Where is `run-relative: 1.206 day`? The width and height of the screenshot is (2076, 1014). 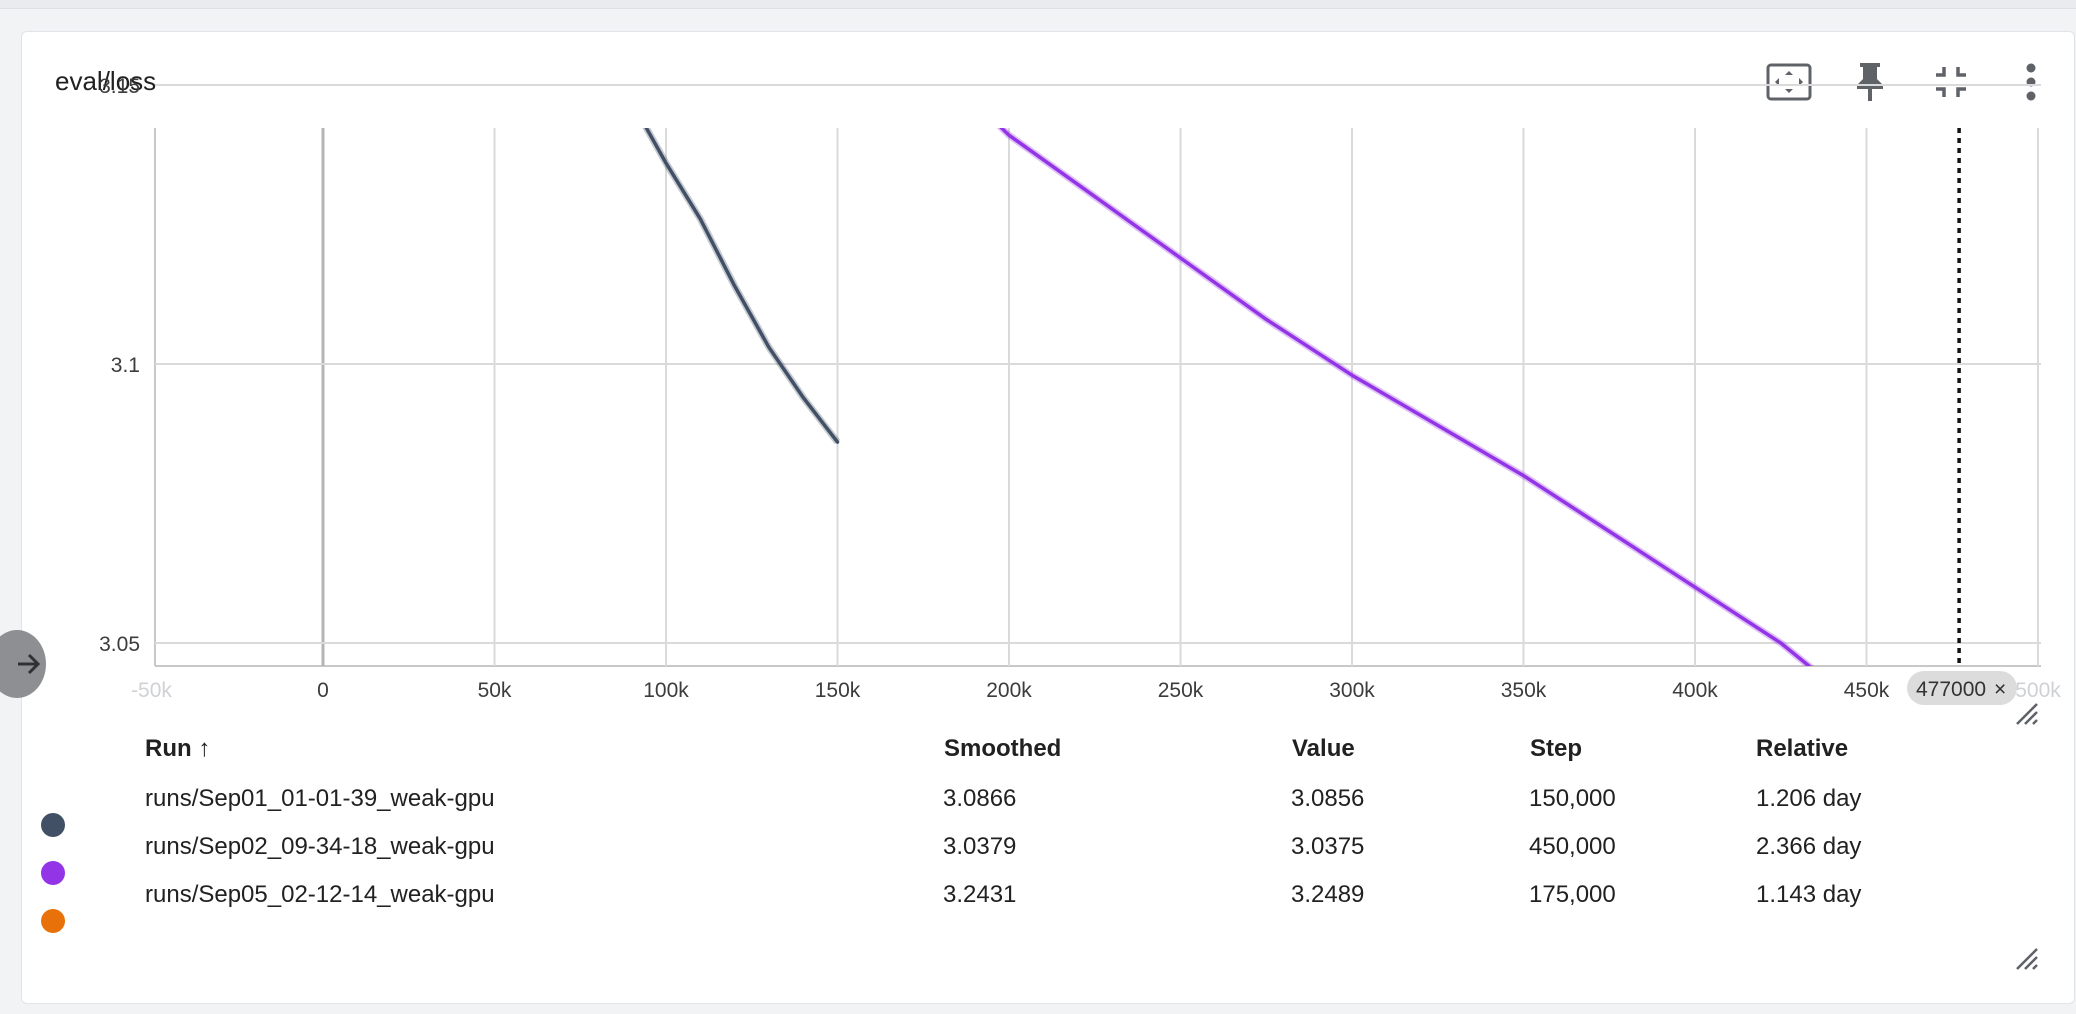 run-relative: 1.206 day is located at coordinates (1809, 798).